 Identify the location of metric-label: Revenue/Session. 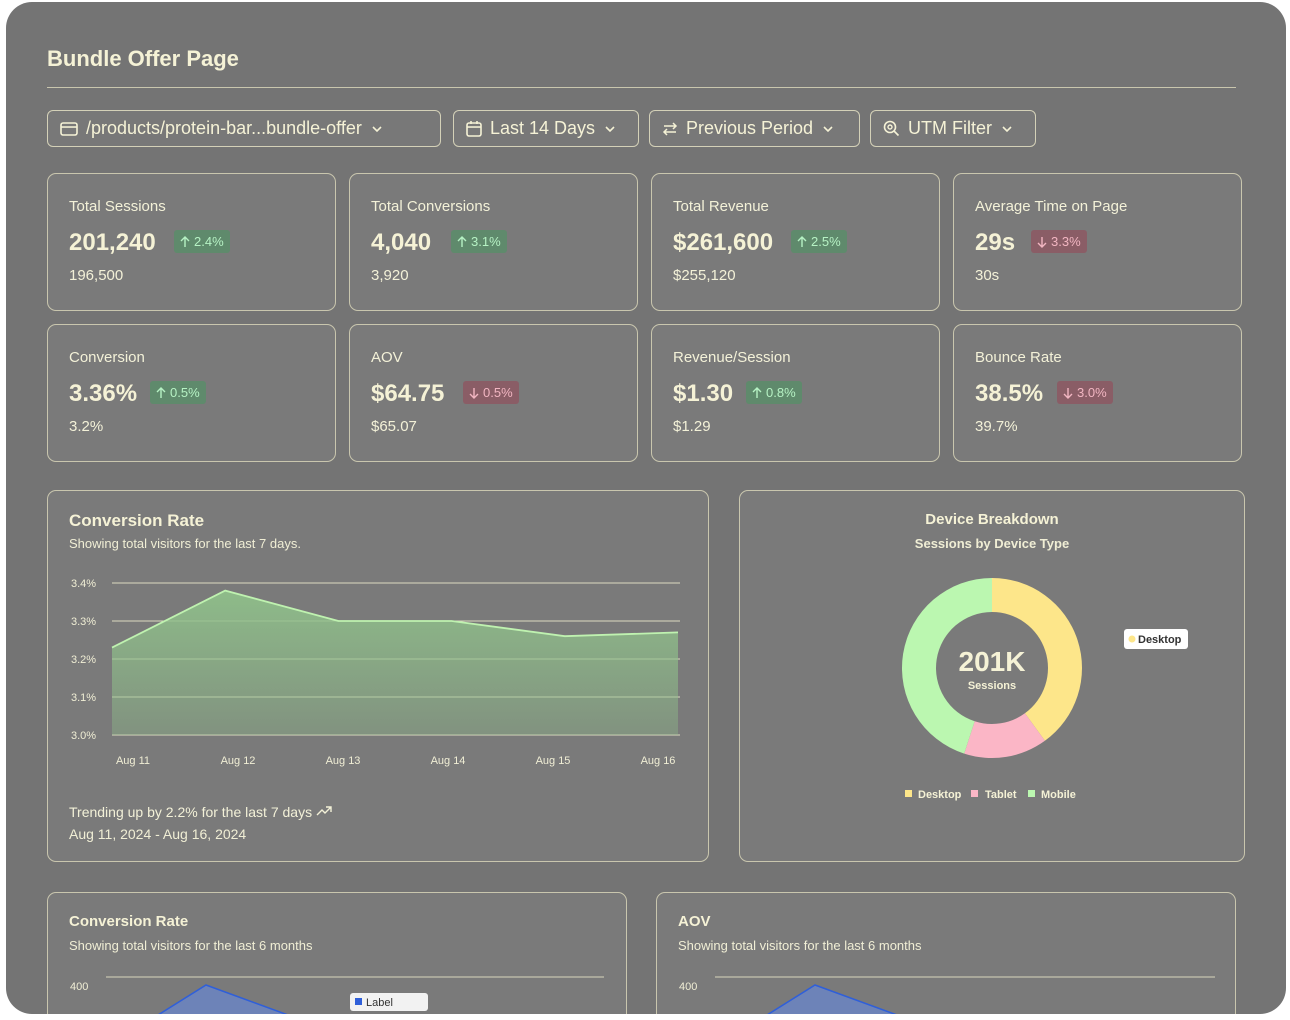
(732, 357).